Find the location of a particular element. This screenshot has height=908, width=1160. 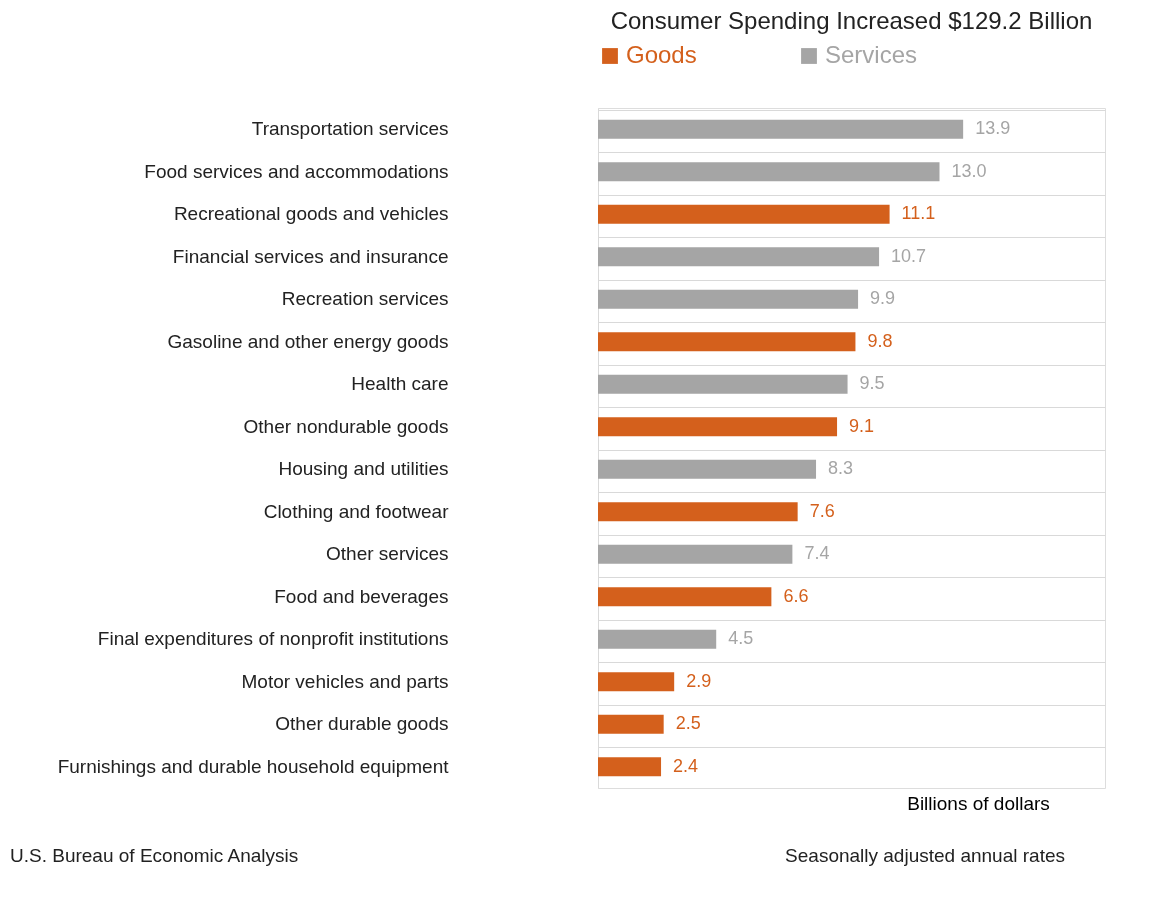

chart-title: Consumer Spending Increased $129.2 Billion is located at coordinates (851, 20).